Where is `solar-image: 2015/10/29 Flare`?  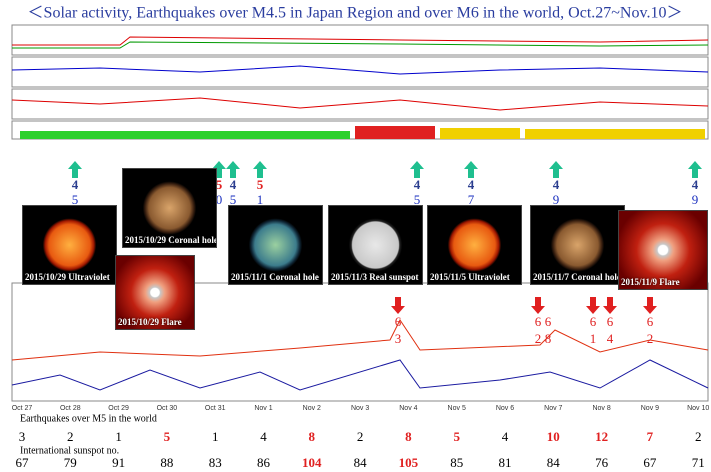 solar-image: 2015/10/29 Flare is located at coordinates (155, 292).